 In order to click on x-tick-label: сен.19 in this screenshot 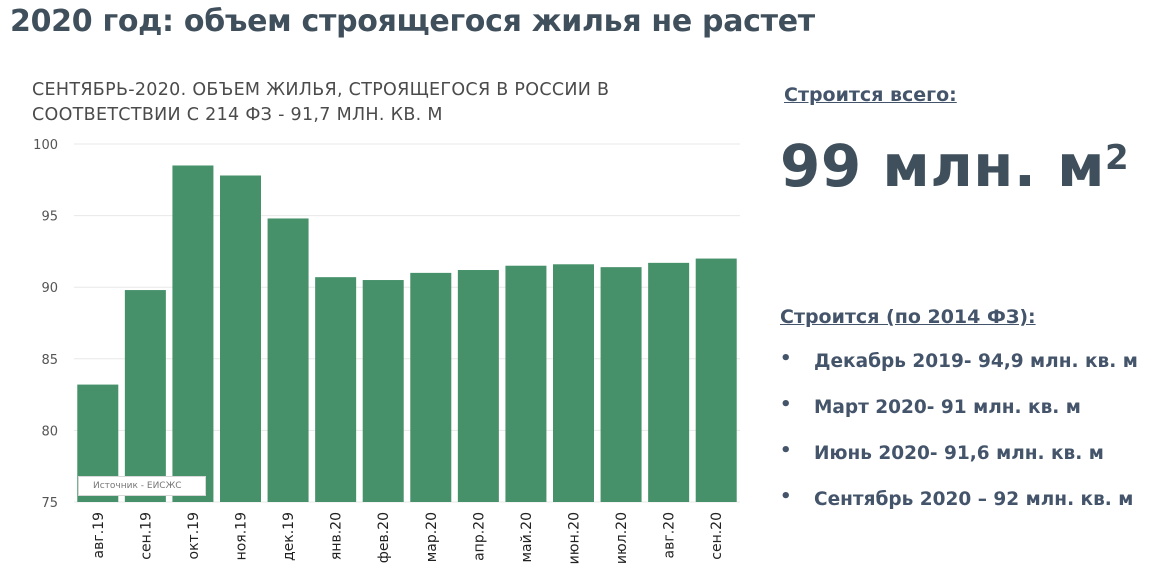, I will do `click(146, 536)`.